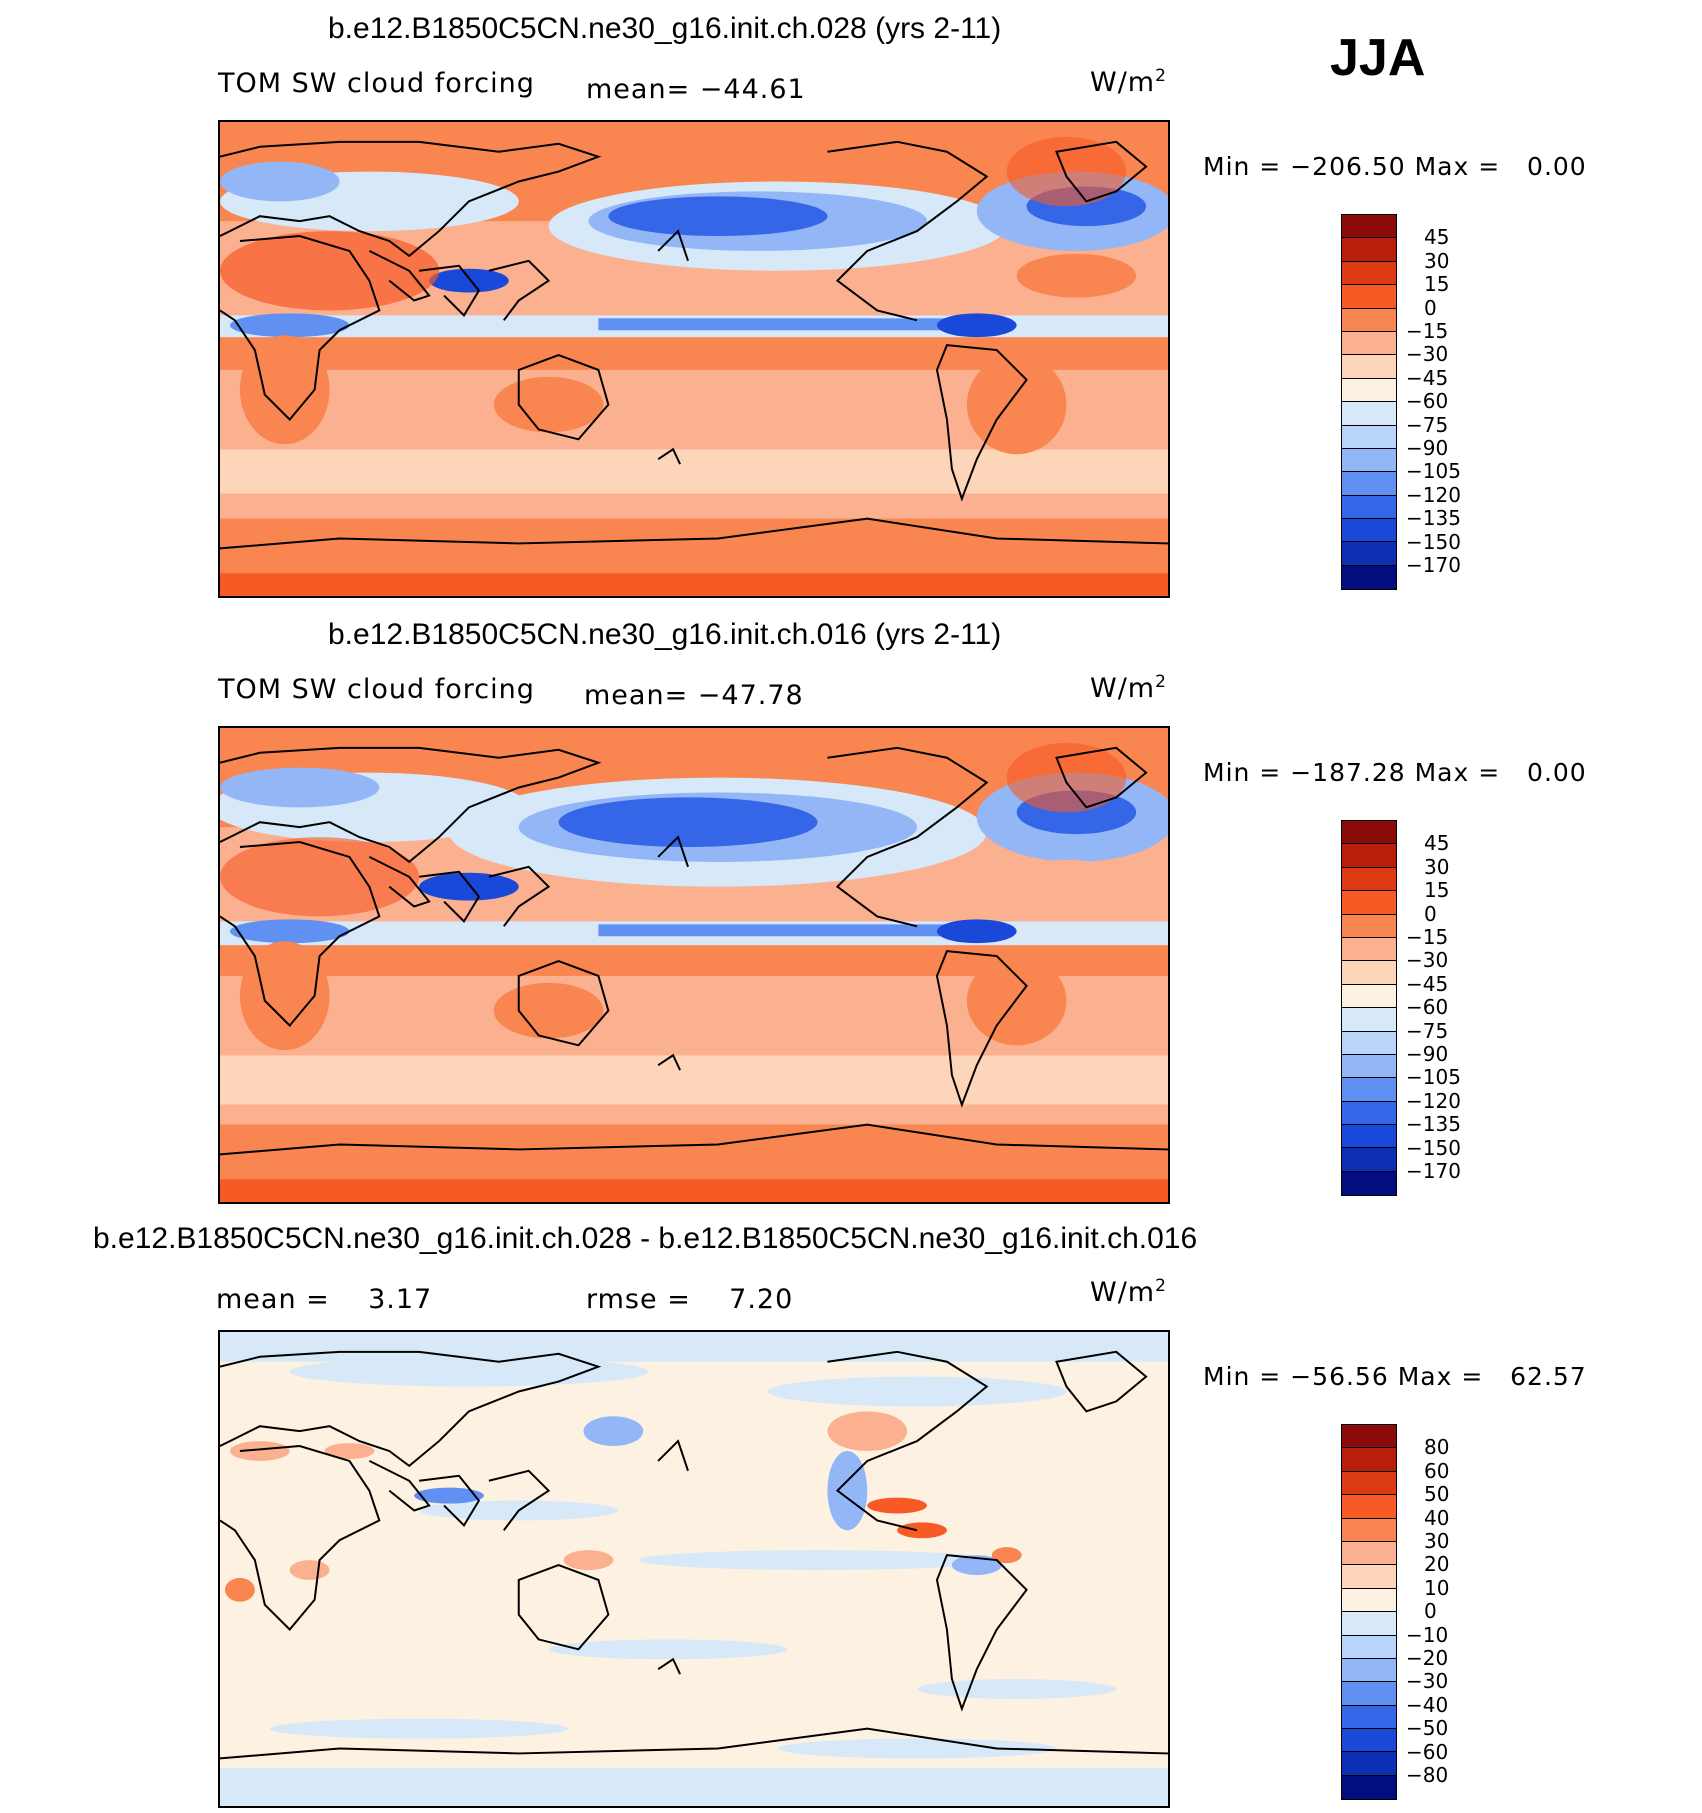 Image resolution: width=1702 pixels, height=1813 pixels. What do you see at coordinates (1427, 983) in the screenshot?
I see `colorbar-tick-label: −45` at bounding box center [1427, 983].